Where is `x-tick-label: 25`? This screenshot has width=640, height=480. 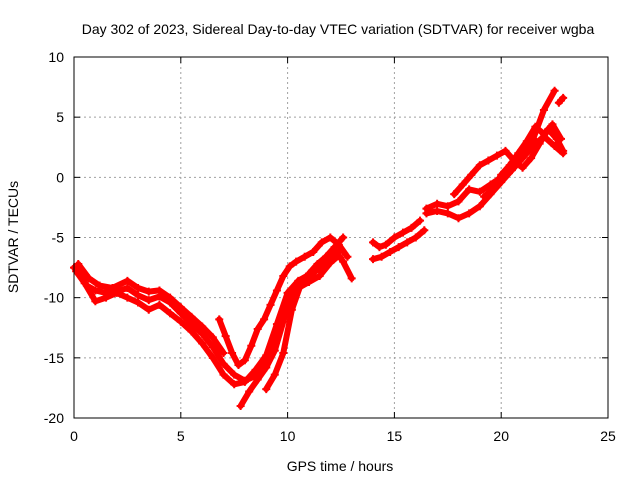
x-tick-label: 25 is located at coordinates (608, 436).